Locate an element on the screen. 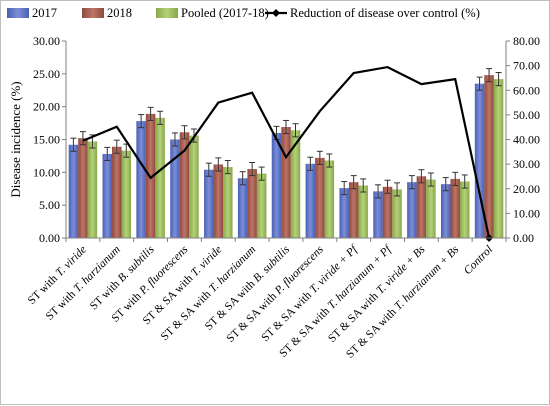  legend-label: 2018 is located at coordinates (119, 13).